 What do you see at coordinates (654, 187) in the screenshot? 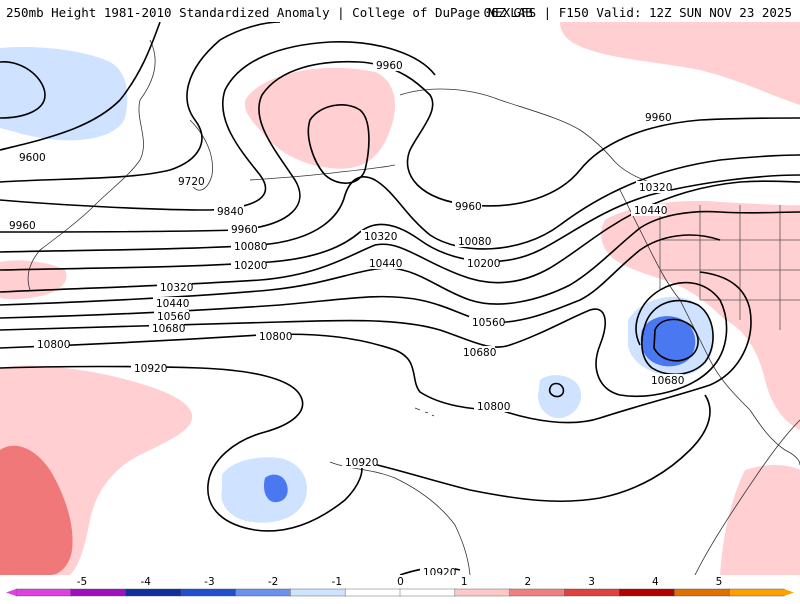
I see `label-10320-c: 10320` at bounding box center [654, 187].